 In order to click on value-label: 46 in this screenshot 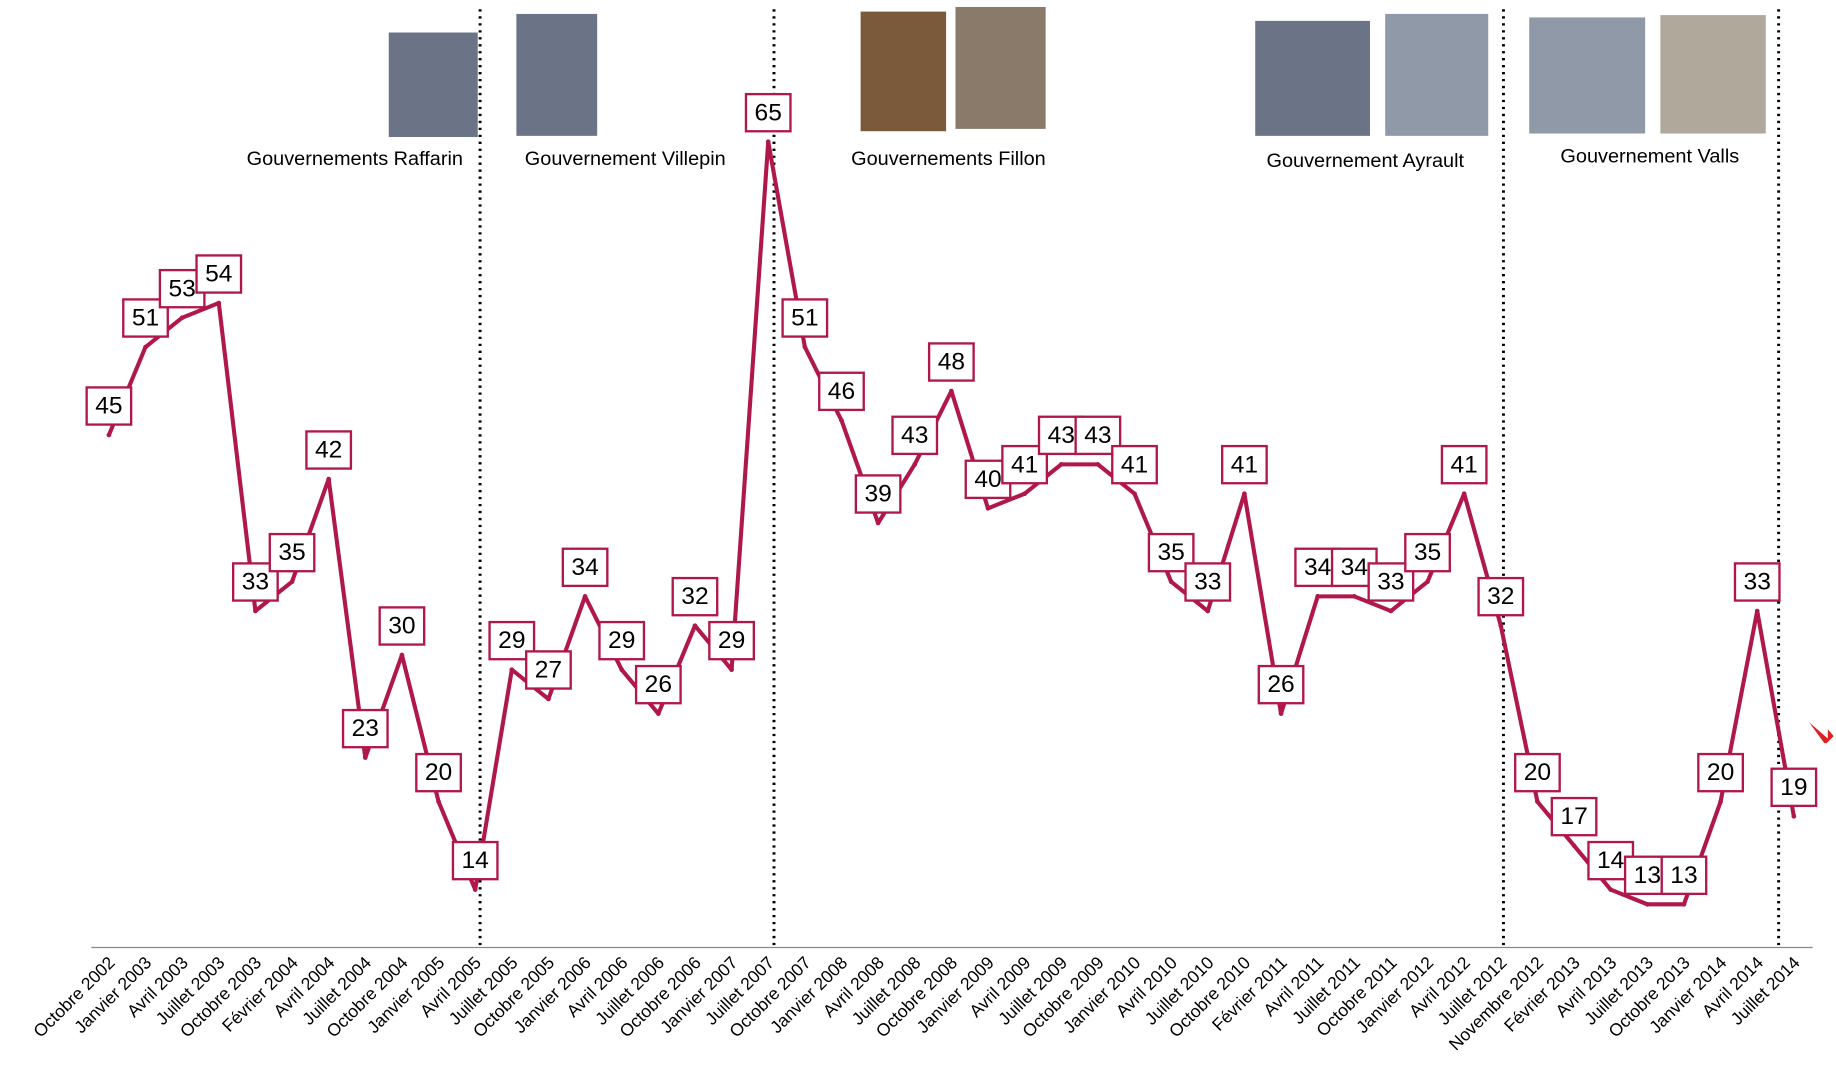, I will do `click(841, 391)`.